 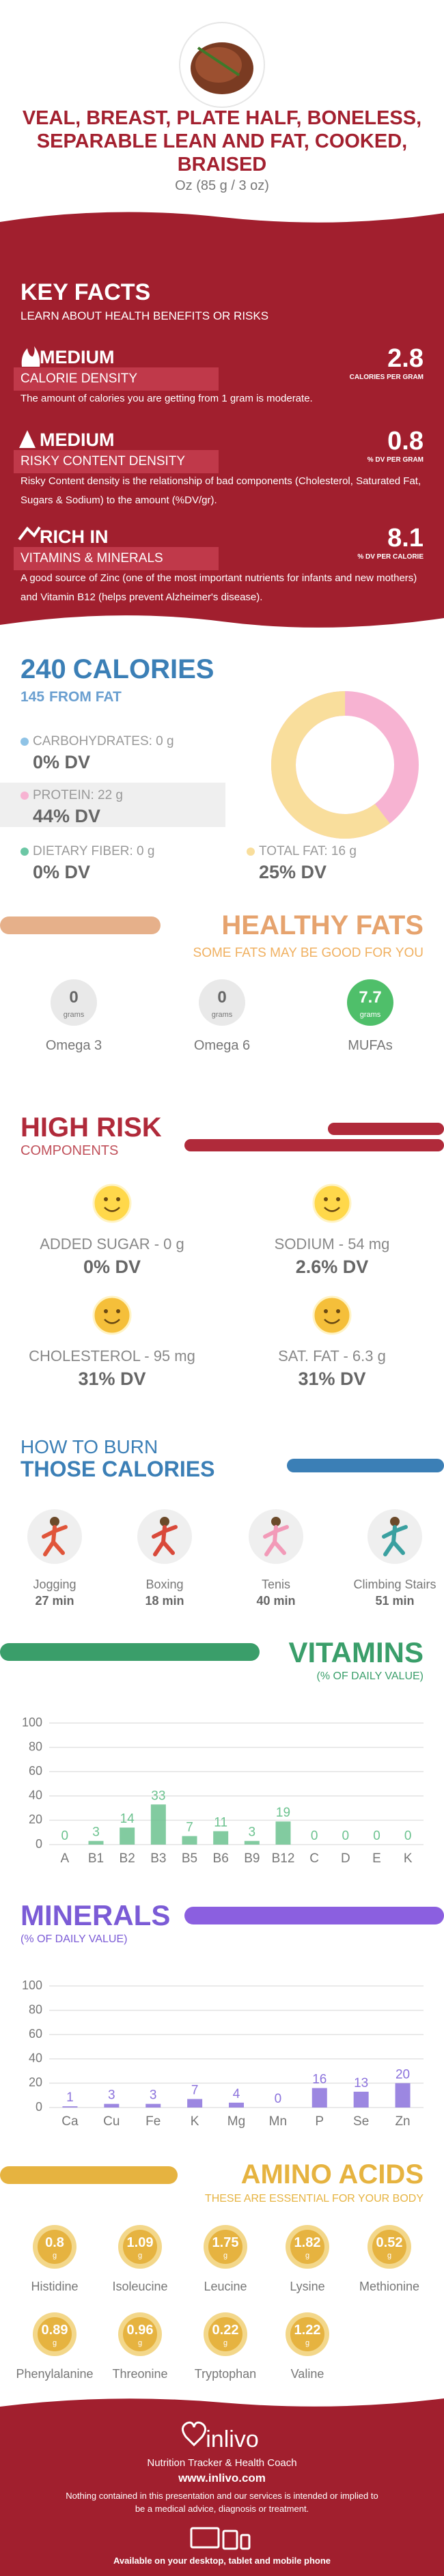 I want to click on nutrient-dv: 44% DV, so click(x=67, y=816).